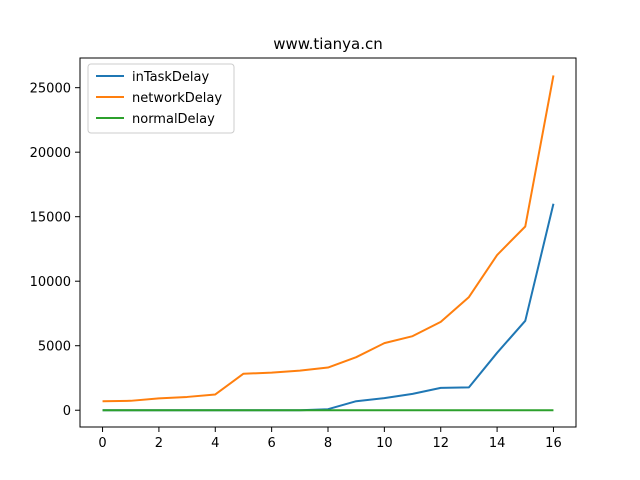  What do you see at coordinates (384, 443) in the screenshot?
I see `x-tick-label: 10` at bounding box center [384, 443].